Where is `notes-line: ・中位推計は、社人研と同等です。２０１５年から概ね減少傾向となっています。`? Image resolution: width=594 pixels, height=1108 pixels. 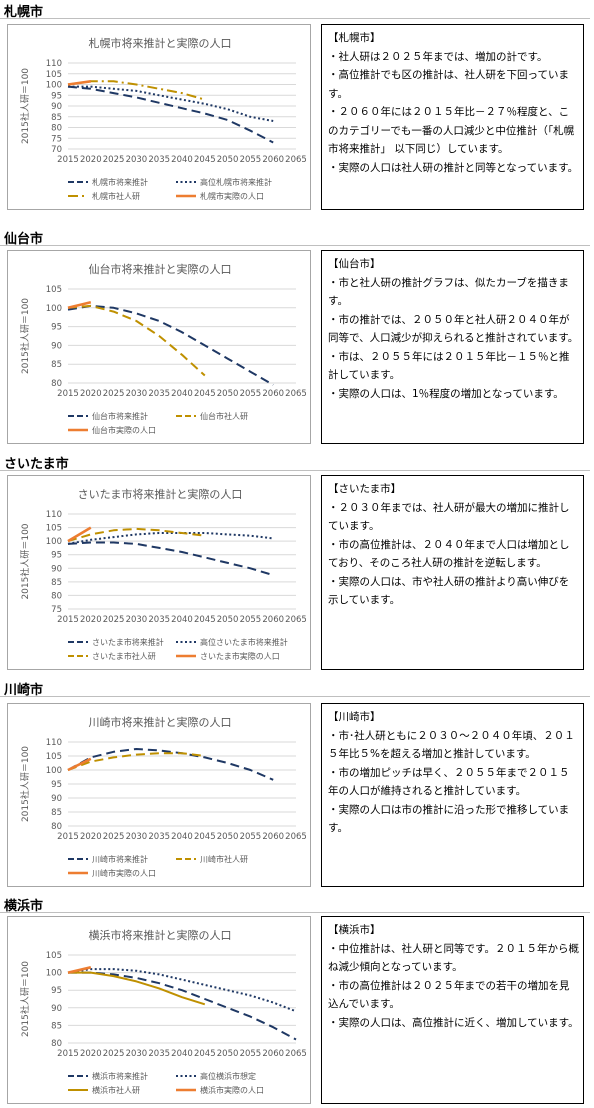
notes-line: ・中位推計は、社人研と同等です。２０１５年から概ね減少傾向となっています。 is located at coordinates (453, 958).